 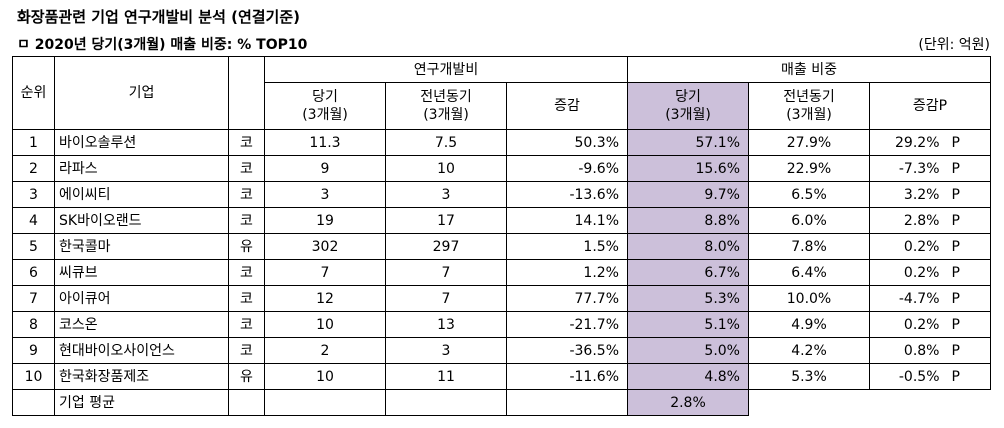 What do you see at coordinates (141, 220) in the screenshot?
I see `company-cell: SK바이오랜드` at bounding box center [141, 220].